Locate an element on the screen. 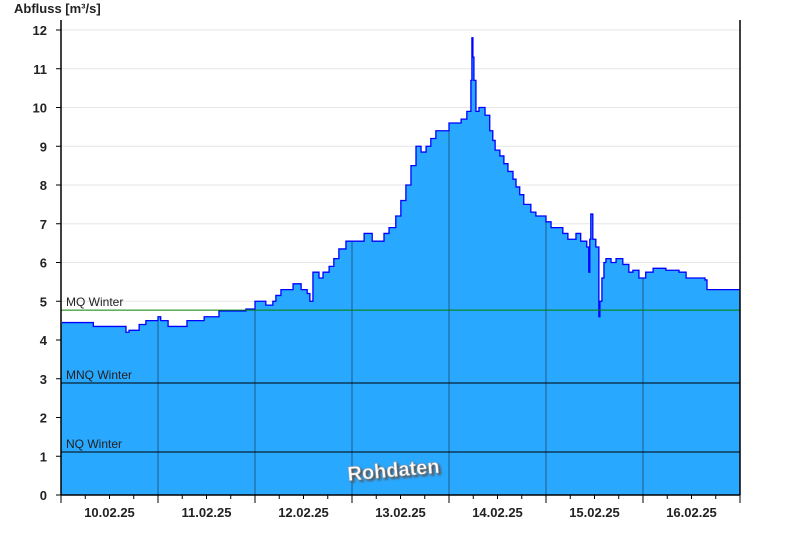  y-tick-label: 3 is located at coordinates (43, 379).